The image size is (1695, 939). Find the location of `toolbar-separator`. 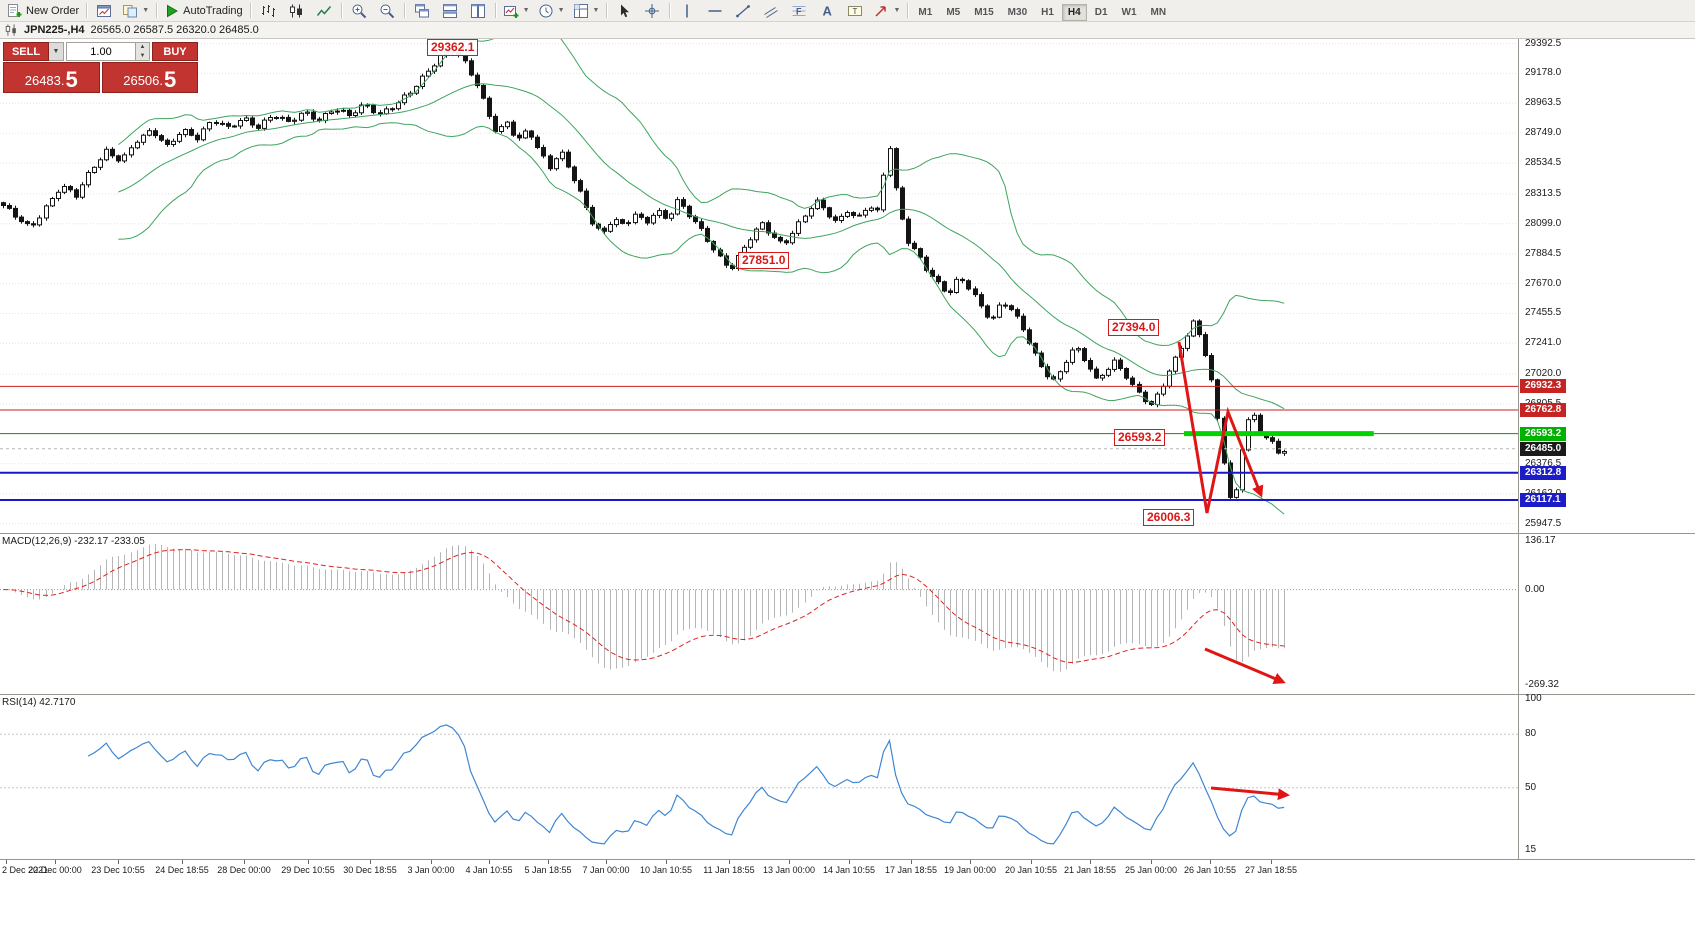

toolbar-separator is located at coordinates (607, 10).